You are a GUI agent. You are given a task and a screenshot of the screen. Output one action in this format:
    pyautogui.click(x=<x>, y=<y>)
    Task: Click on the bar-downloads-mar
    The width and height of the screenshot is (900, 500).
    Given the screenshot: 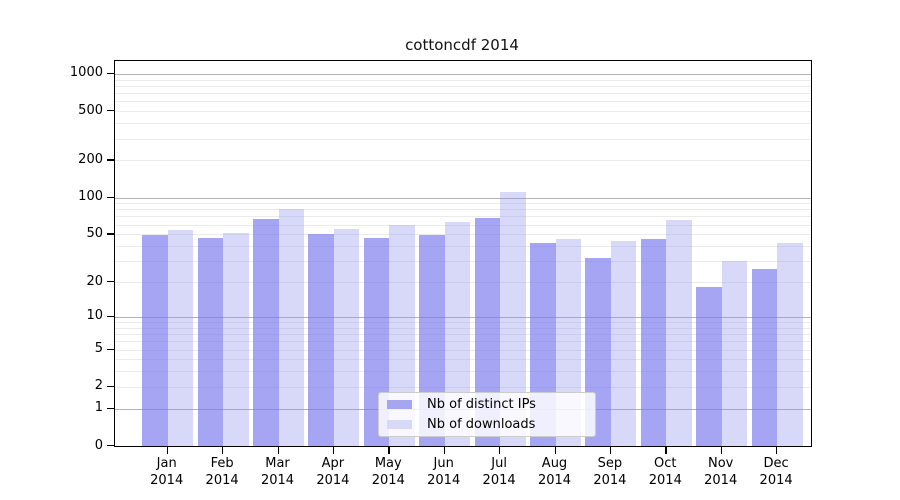 What is the action you would take?
    pyautogui.click(x=291, y=327)
    